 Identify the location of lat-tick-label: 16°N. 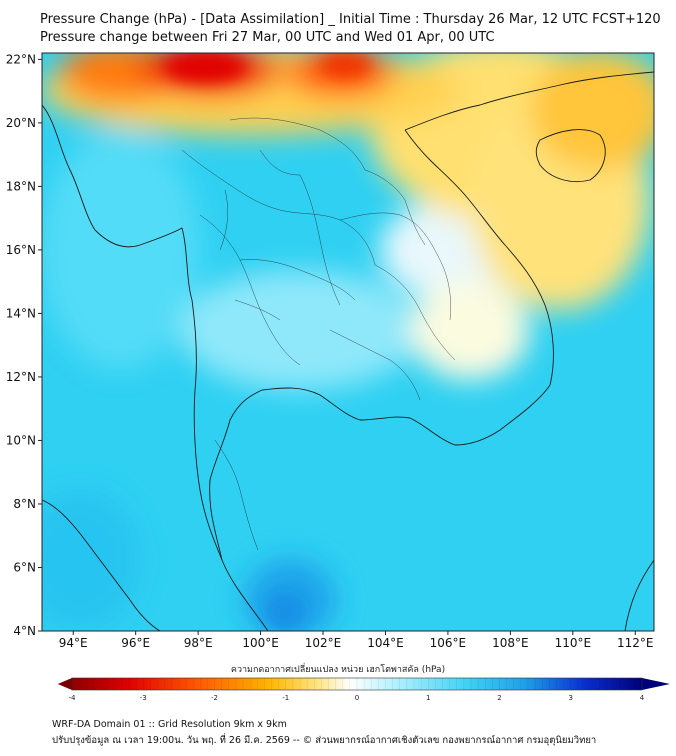
(21, 250).